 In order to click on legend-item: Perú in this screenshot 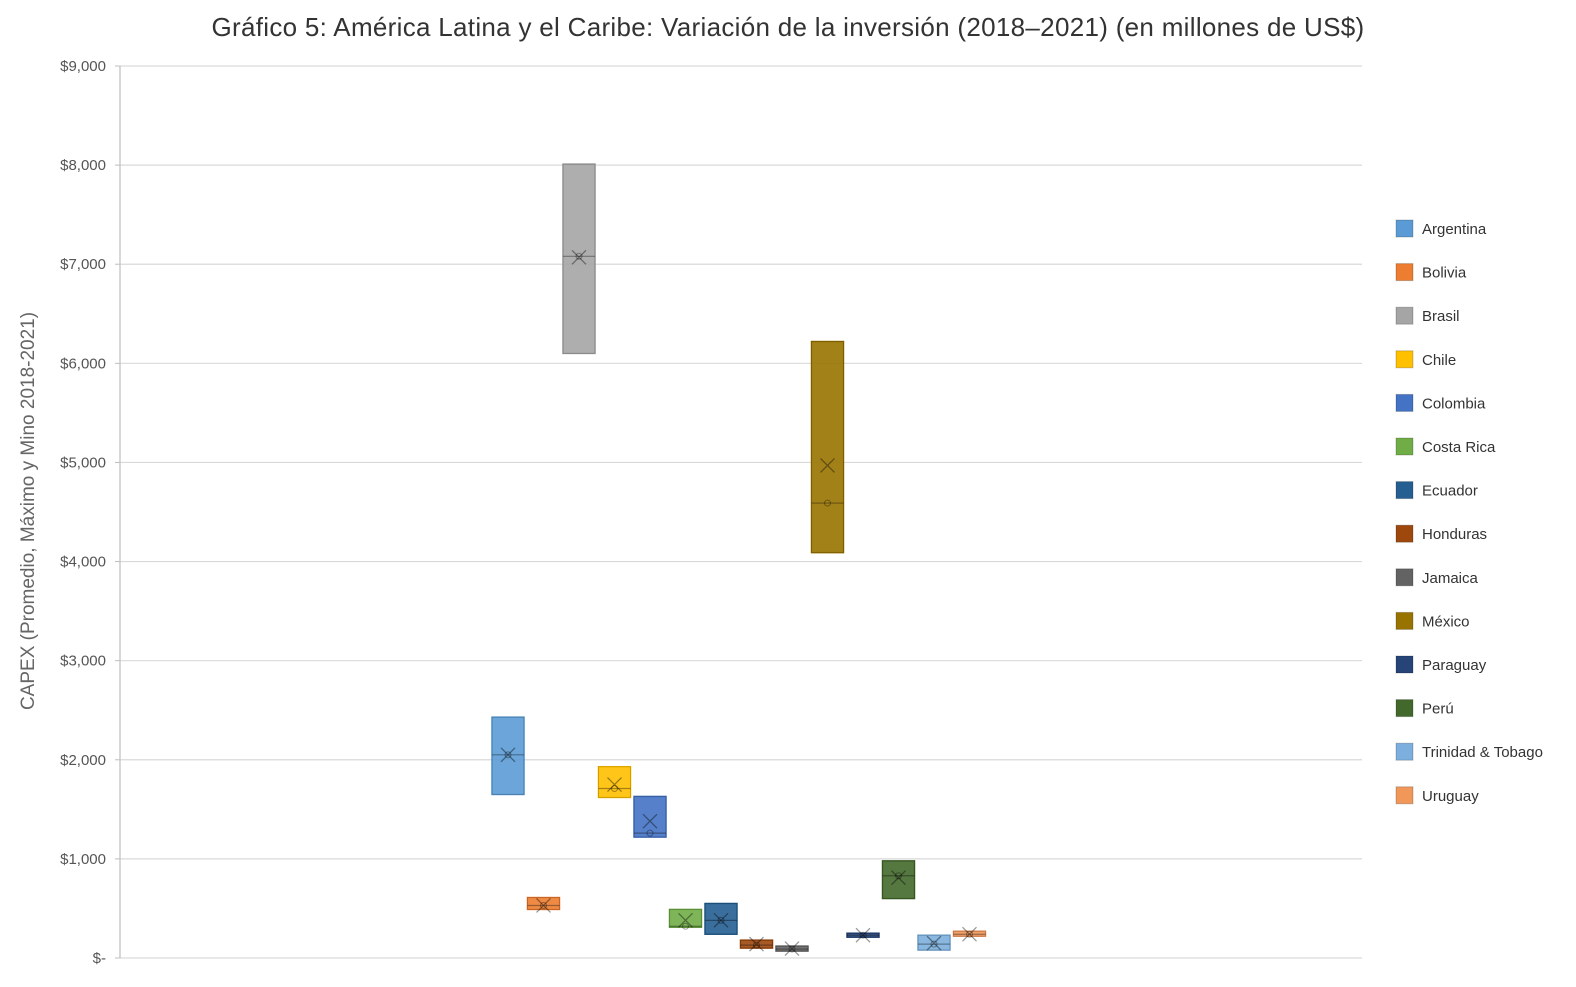, I will do `click(1424, 708)`.